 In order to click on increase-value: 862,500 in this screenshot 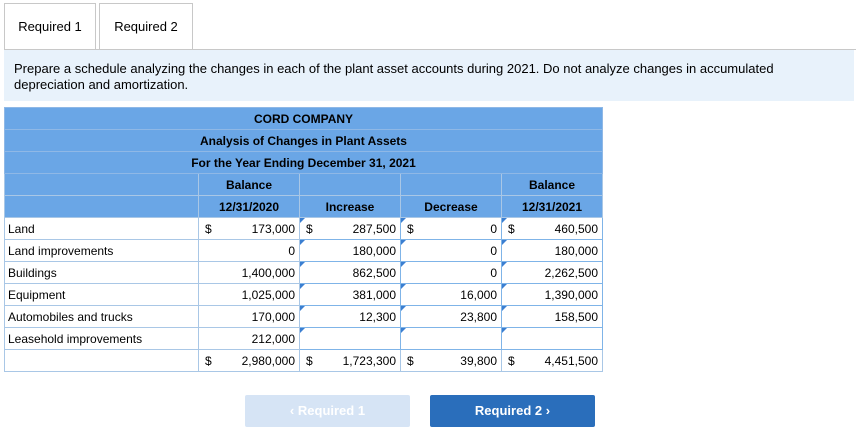, I will do `click(374, 273)`.